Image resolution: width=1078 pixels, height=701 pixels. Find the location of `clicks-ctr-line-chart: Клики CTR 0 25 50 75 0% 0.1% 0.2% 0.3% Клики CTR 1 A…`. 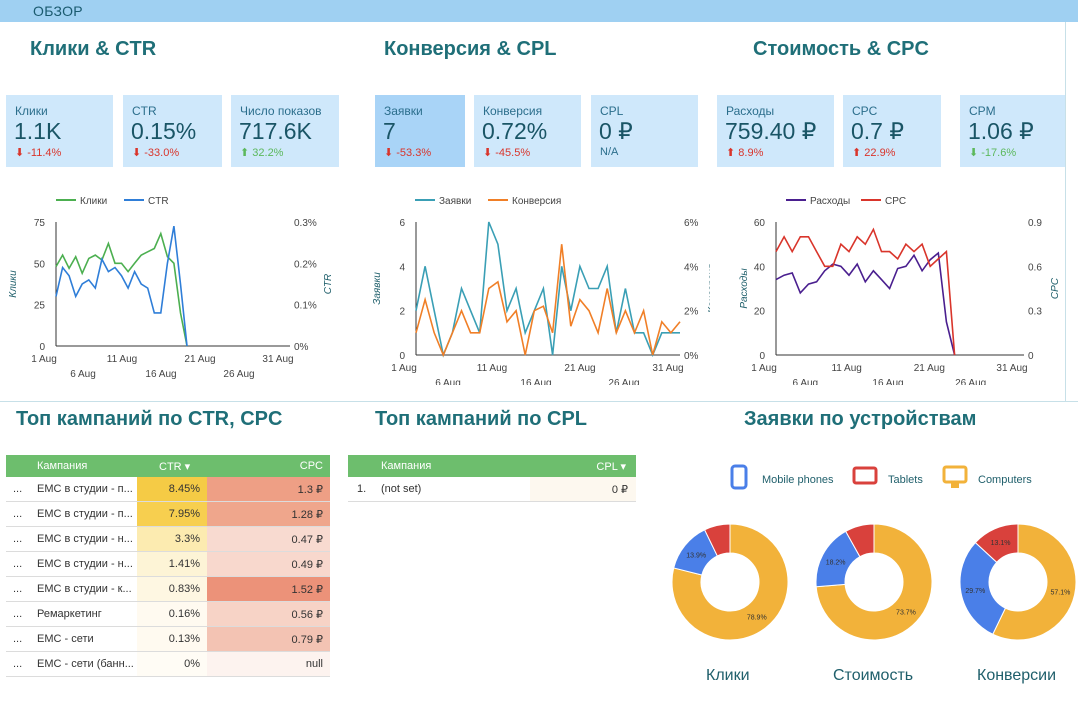

clicks-ctr-line-chart: Клики CTR 0 25 50 75 0% 0.1% 0.2% 0.3% Клики CTR 1 A… is located at coordinates (170, 285).